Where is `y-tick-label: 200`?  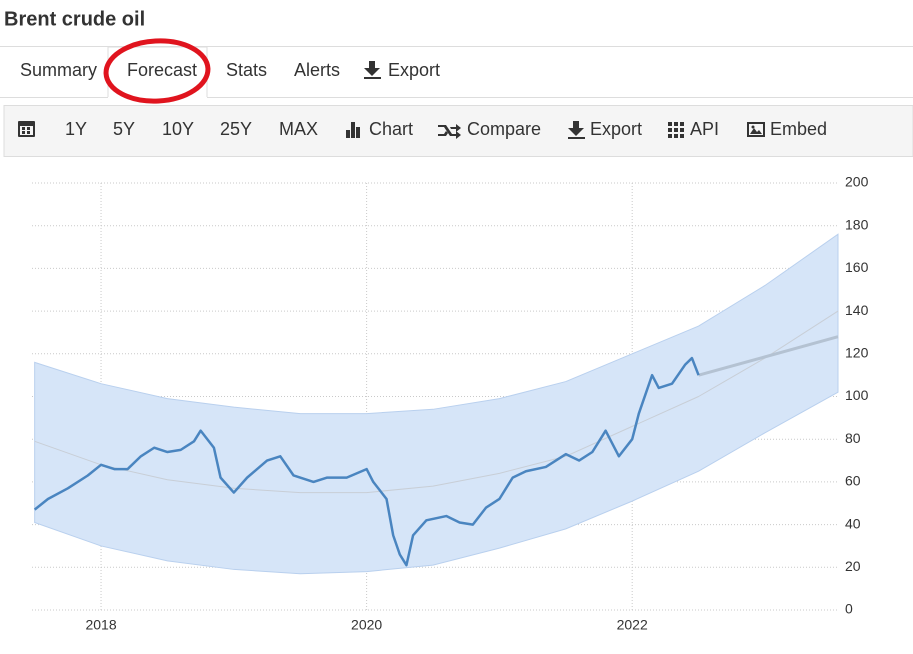 y-tick-label: 200 is located at coordinates (857, 182).